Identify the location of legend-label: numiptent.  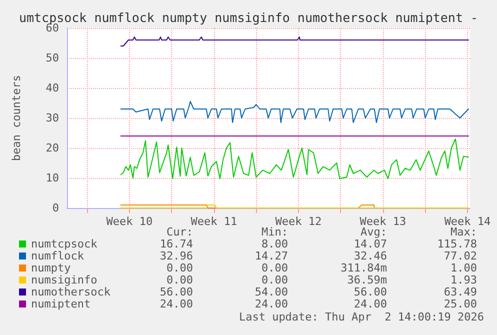
(61, 304).